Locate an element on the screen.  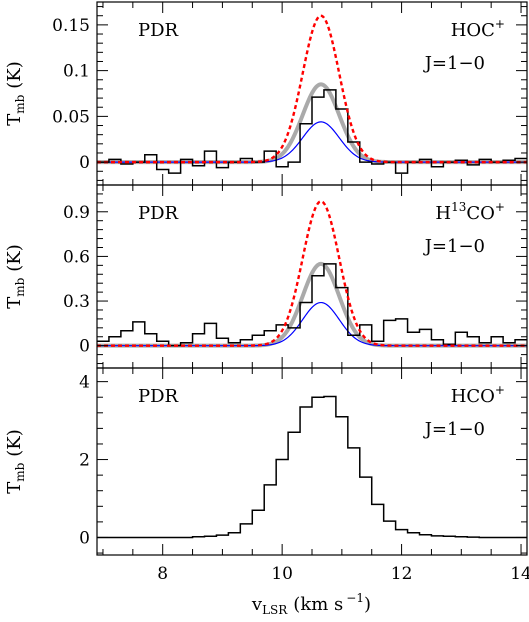
y-tick-label: 2 is located at coordinates (84, 461).